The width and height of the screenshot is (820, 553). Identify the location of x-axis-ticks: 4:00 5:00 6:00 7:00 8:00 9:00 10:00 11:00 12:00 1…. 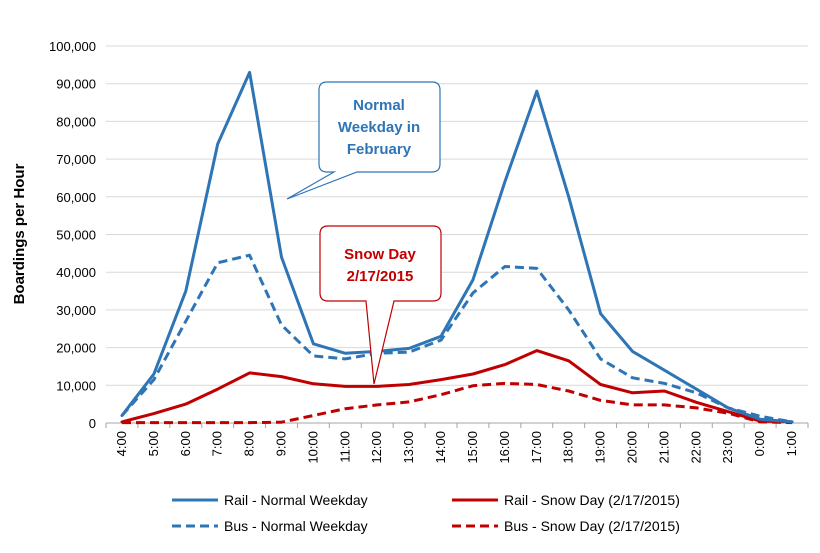
(457, 443).